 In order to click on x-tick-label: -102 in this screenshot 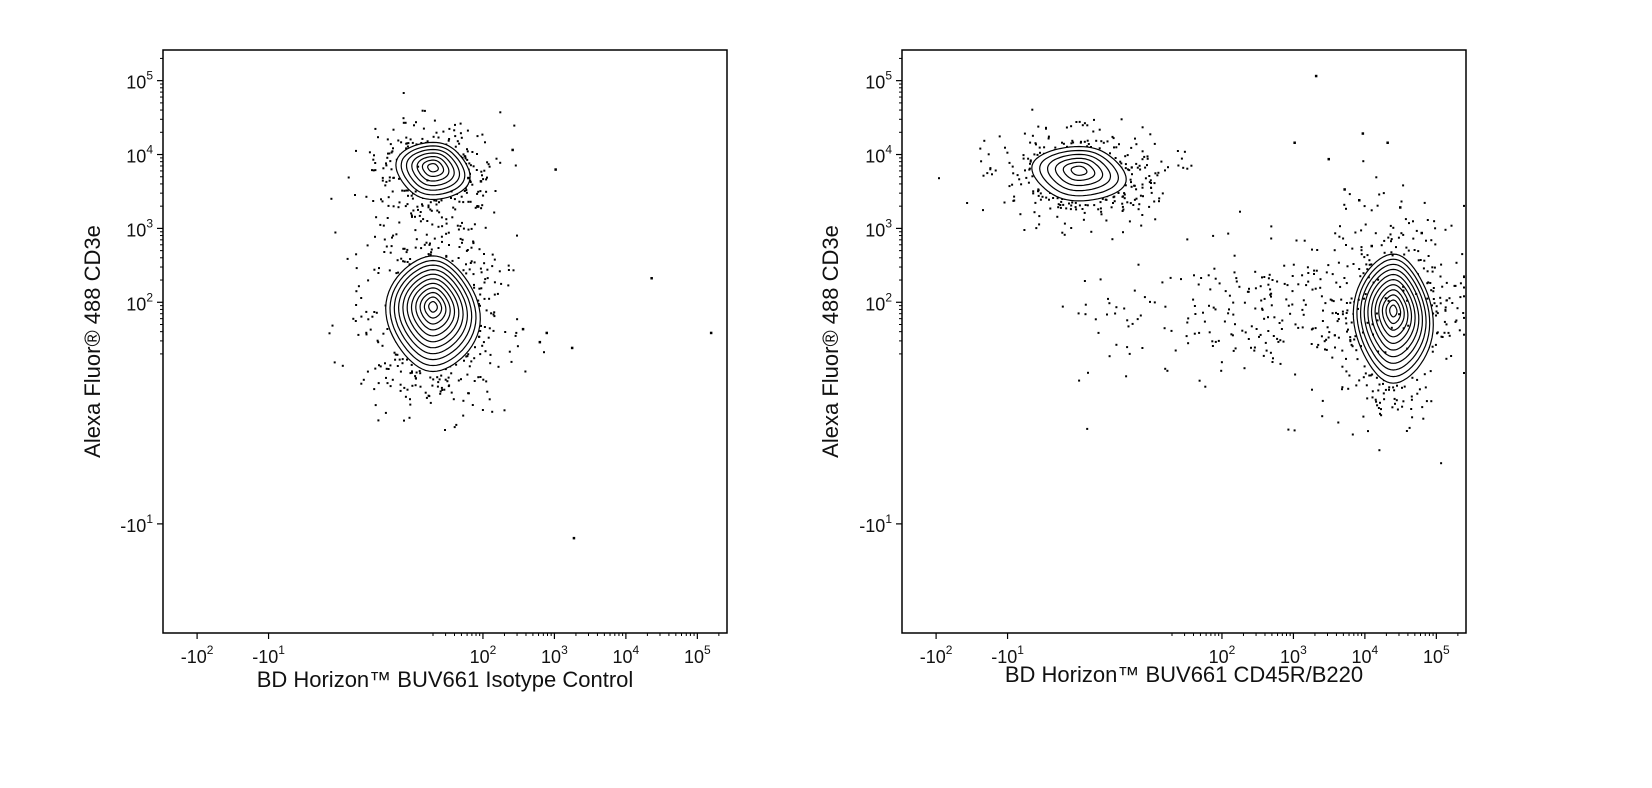, I will do `click(936, 655)`.